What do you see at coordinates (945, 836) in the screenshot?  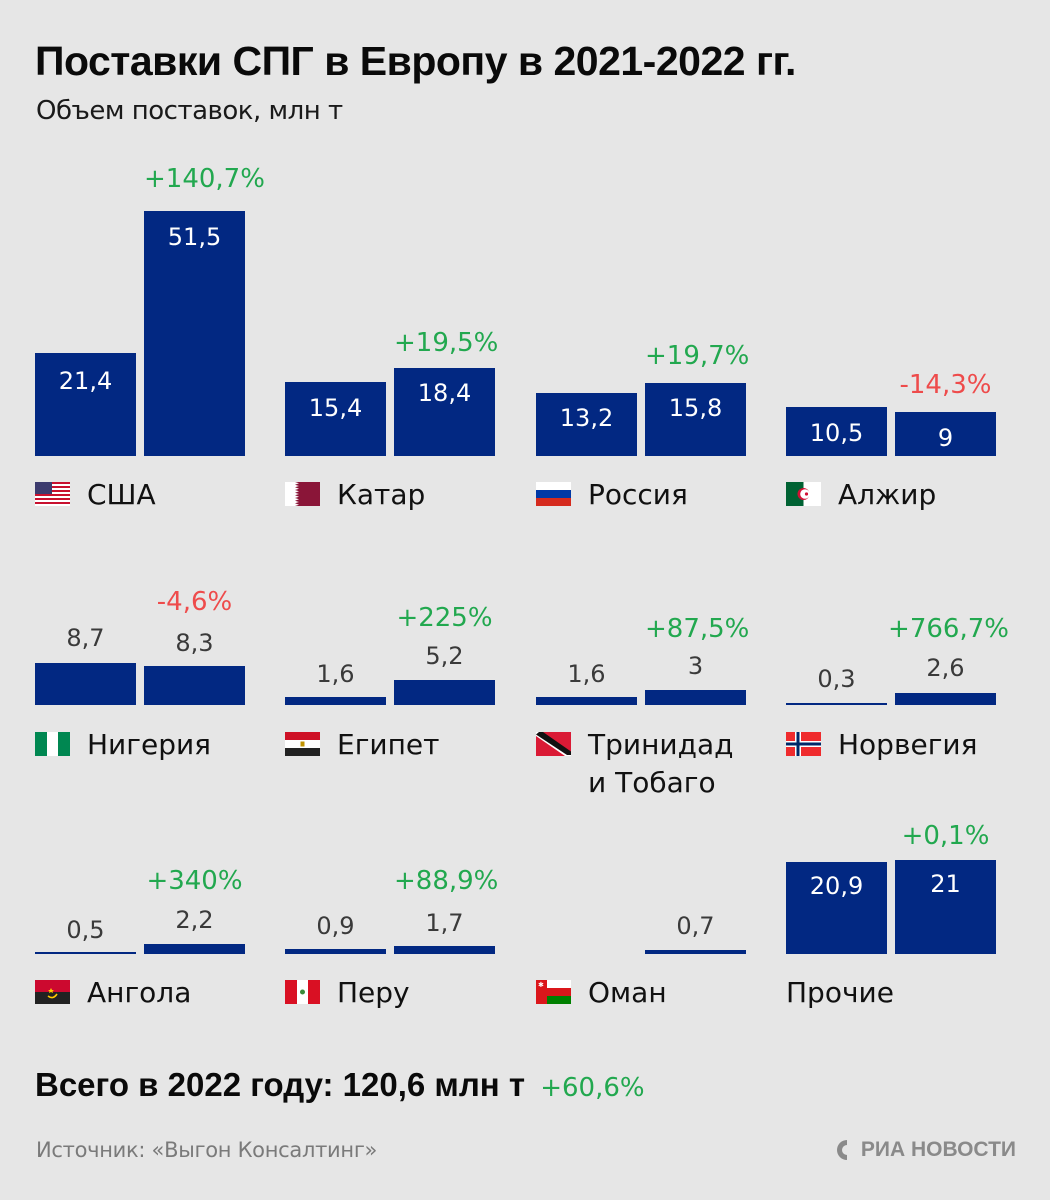 I see `change-percent: +0,1%` at bounding box center [945, 836].